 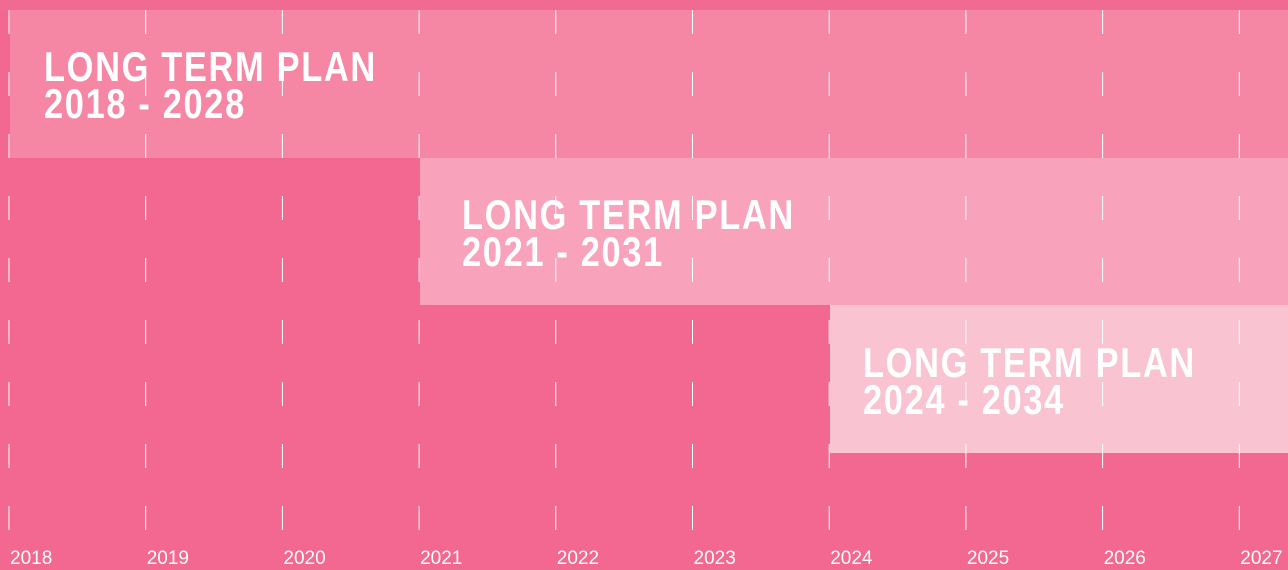 What do you see at coordinates (145, 103) in the screenshot?
I see `plan-period: 2018 - 2028` at bounding box center [145, 103].